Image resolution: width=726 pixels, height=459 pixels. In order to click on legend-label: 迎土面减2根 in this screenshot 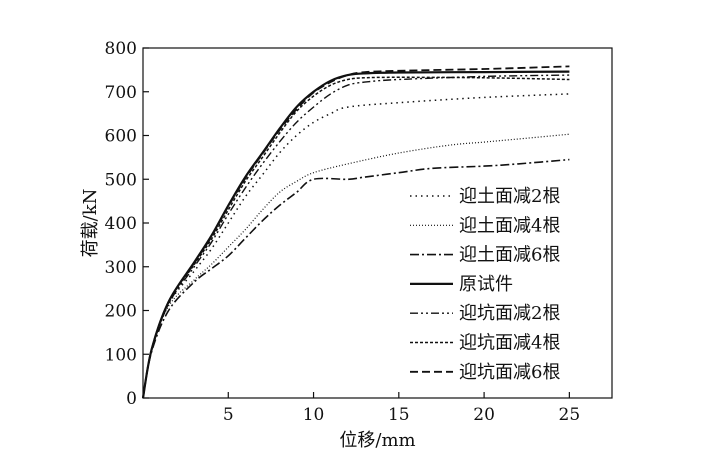, I will do `click(509, 196)`.